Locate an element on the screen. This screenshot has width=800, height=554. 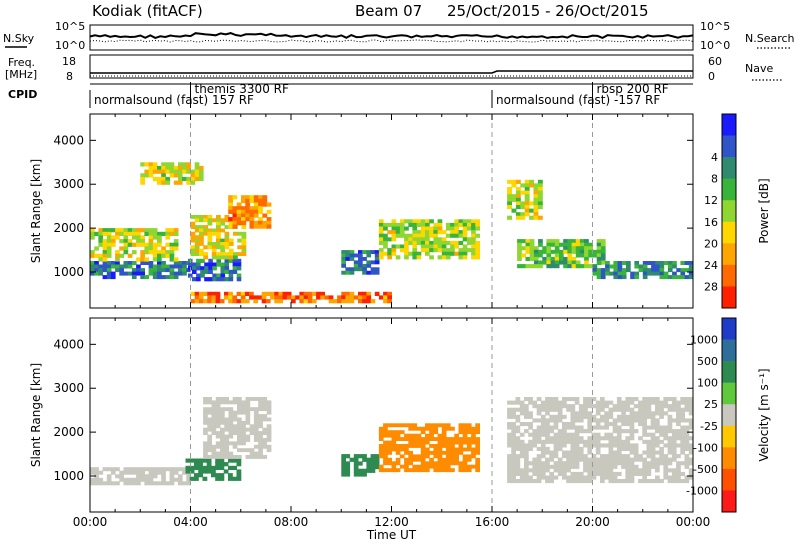
nave-tick-bottom: 0 is located at coordinates (711, 76).